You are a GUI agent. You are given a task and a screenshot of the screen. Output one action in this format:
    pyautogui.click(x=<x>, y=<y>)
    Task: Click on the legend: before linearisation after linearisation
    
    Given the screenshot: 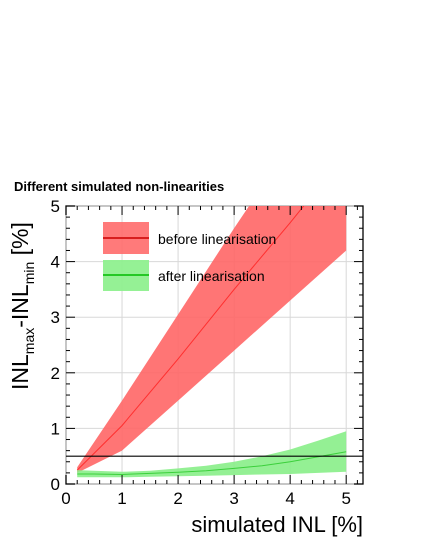 What is the action you would take?
    pyautogui.click(x=189, y=256)
    